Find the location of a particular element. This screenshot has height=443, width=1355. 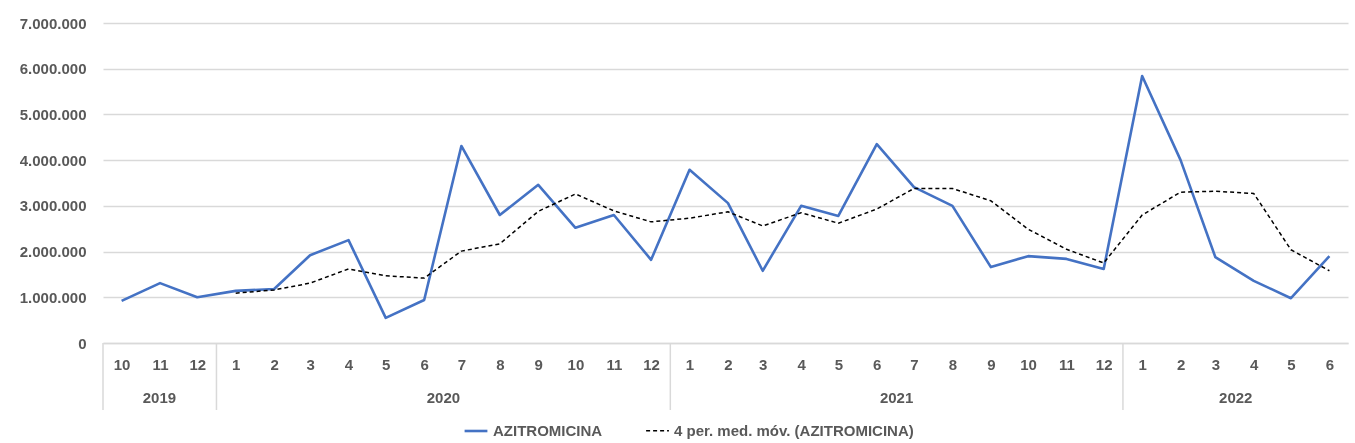

y-tick-label: 7.000.000 is located at coordinates (53, 23).